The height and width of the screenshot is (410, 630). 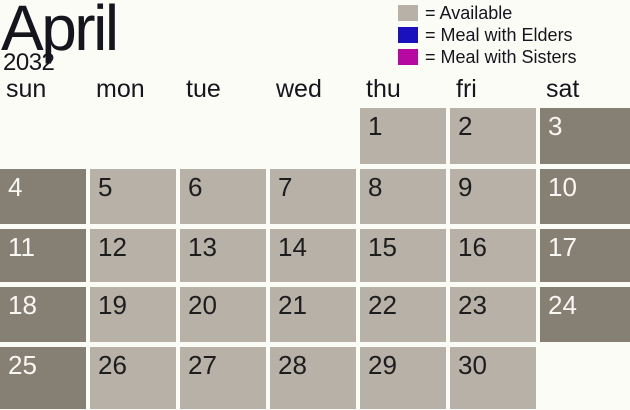 I want to click on day-number: 28, so click(x=292, y=365).